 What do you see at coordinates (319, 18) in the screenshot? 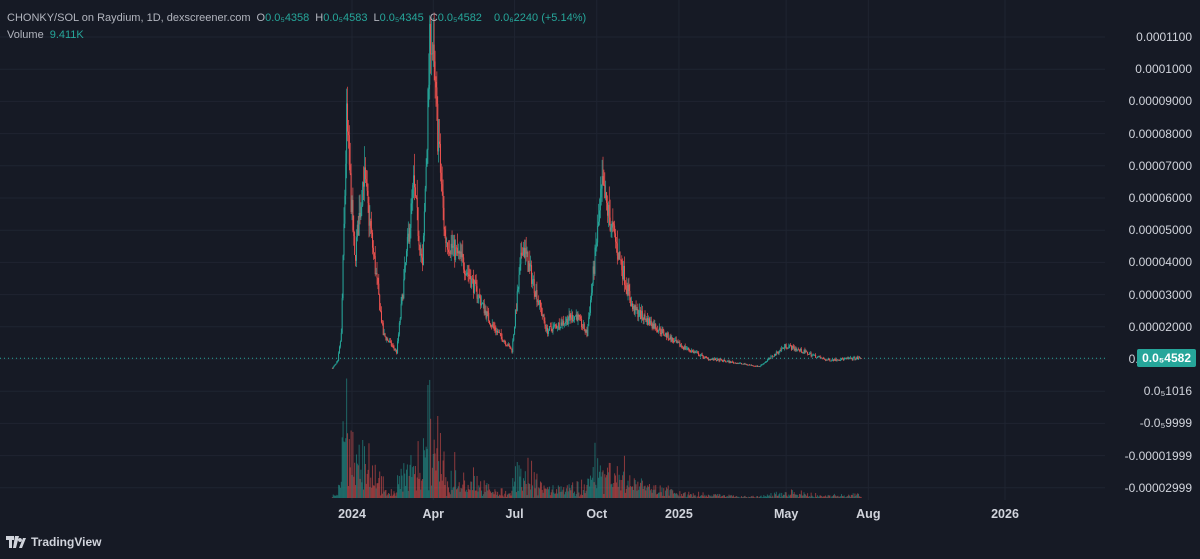
I see `ohlc-key: H` at bounding box center [319, 18].